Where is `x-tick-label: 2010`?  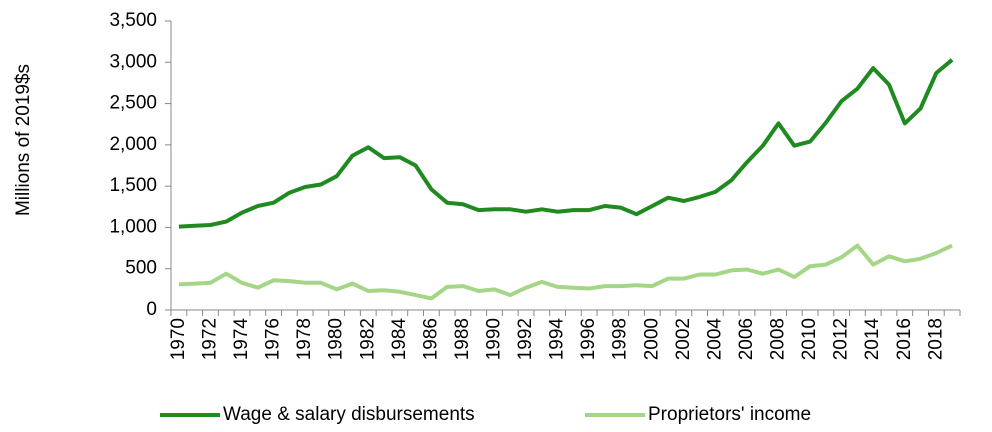
x-tick-label: 2010 is located at coordinates (809, 339).